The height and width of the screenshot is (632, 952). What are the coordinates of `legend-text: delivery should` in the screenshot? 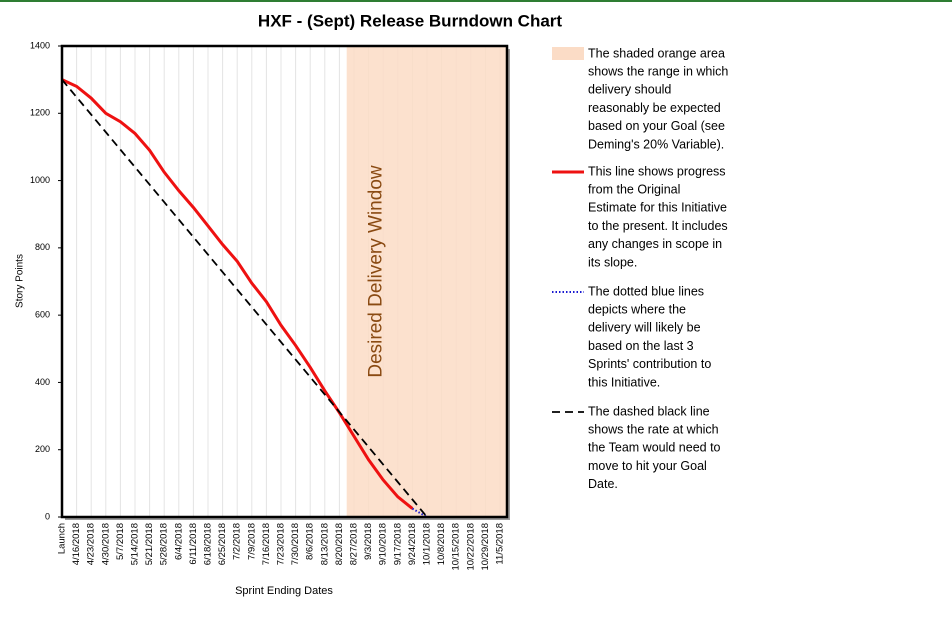 It's located at (629, 90).